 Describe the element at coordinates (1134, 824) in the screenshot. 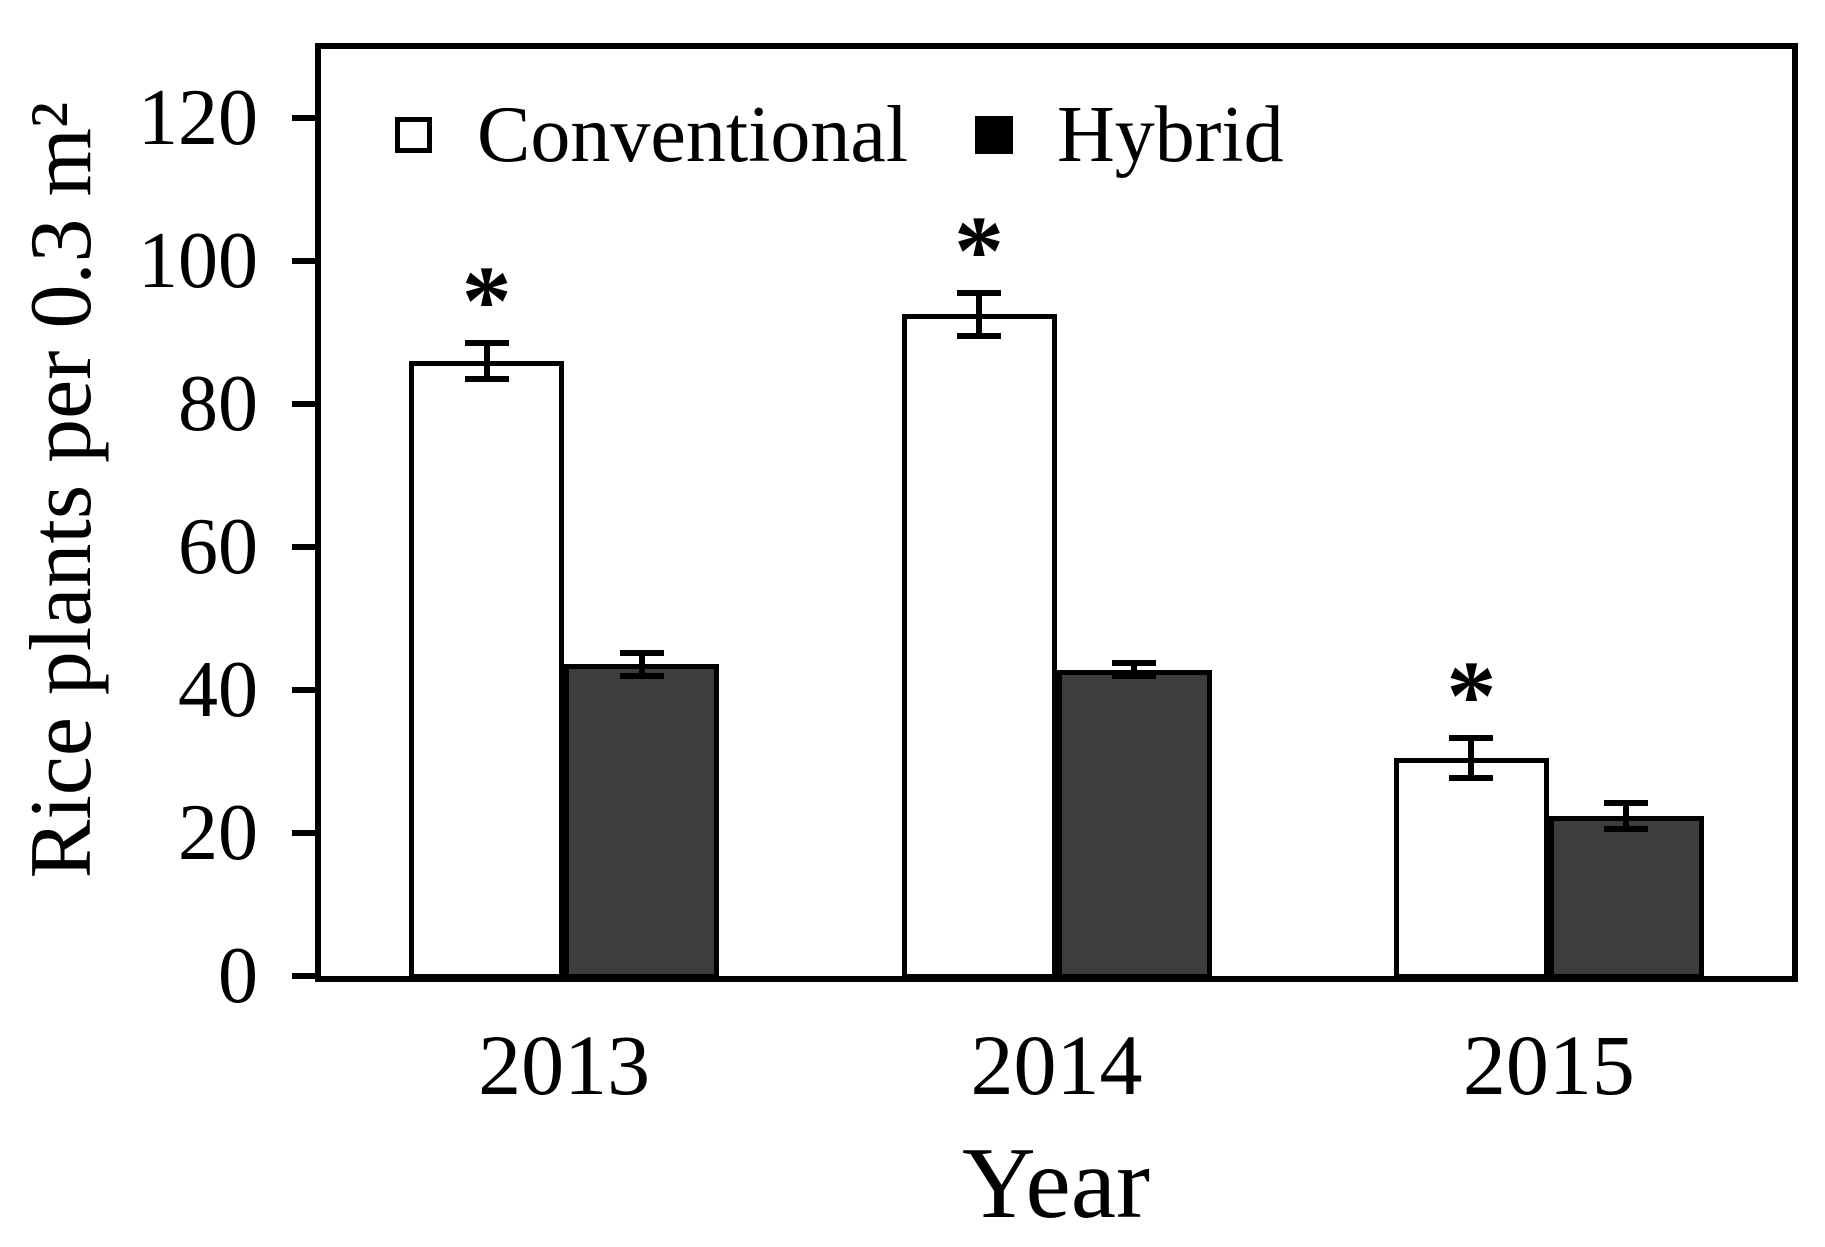

I see `bar-hybrid-2014` at that location.